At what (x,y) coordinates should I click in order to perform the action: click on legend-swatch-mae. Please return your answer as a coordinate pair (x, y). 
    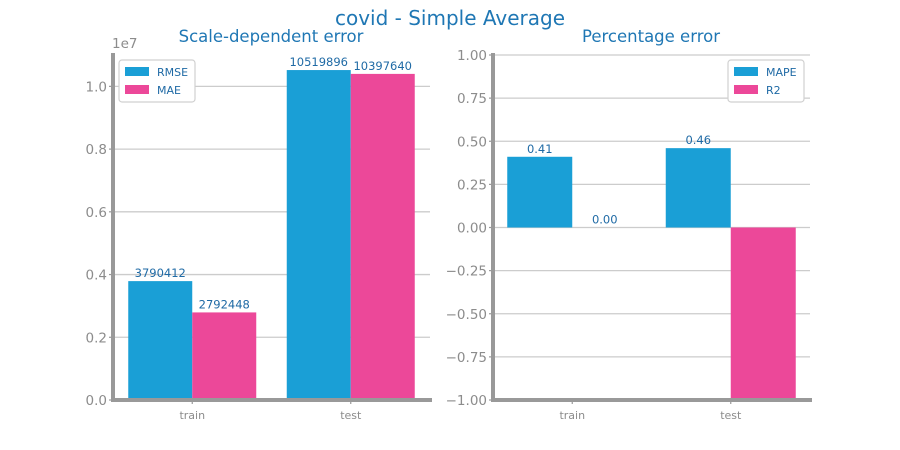
    Looking at the image, I should click on (137, 89).